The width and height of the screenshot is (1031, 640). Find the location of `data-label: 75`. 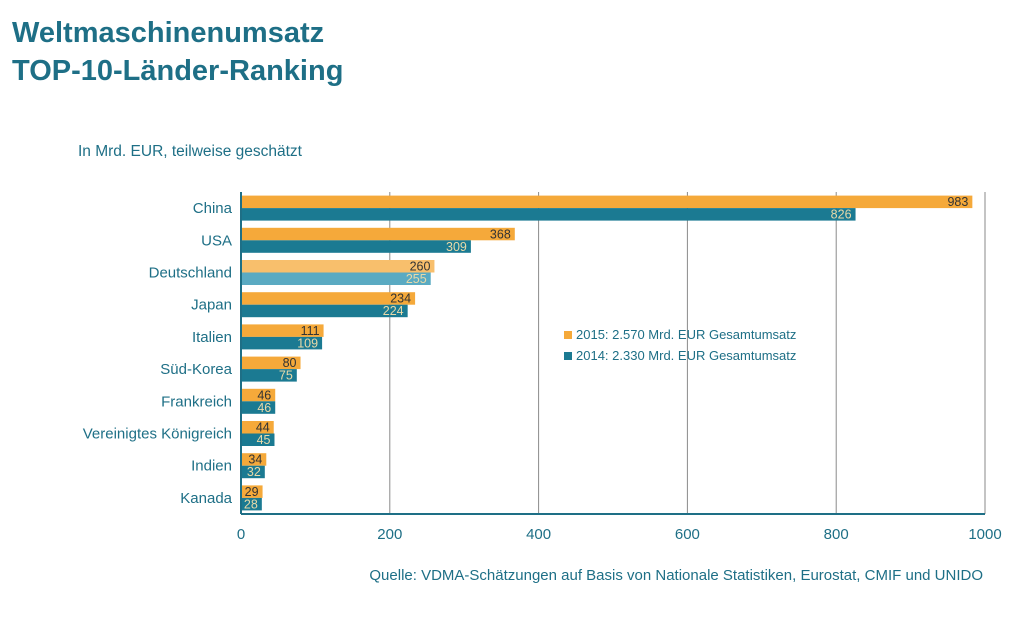

data-label: 75 is located at coordinates (286, 376).